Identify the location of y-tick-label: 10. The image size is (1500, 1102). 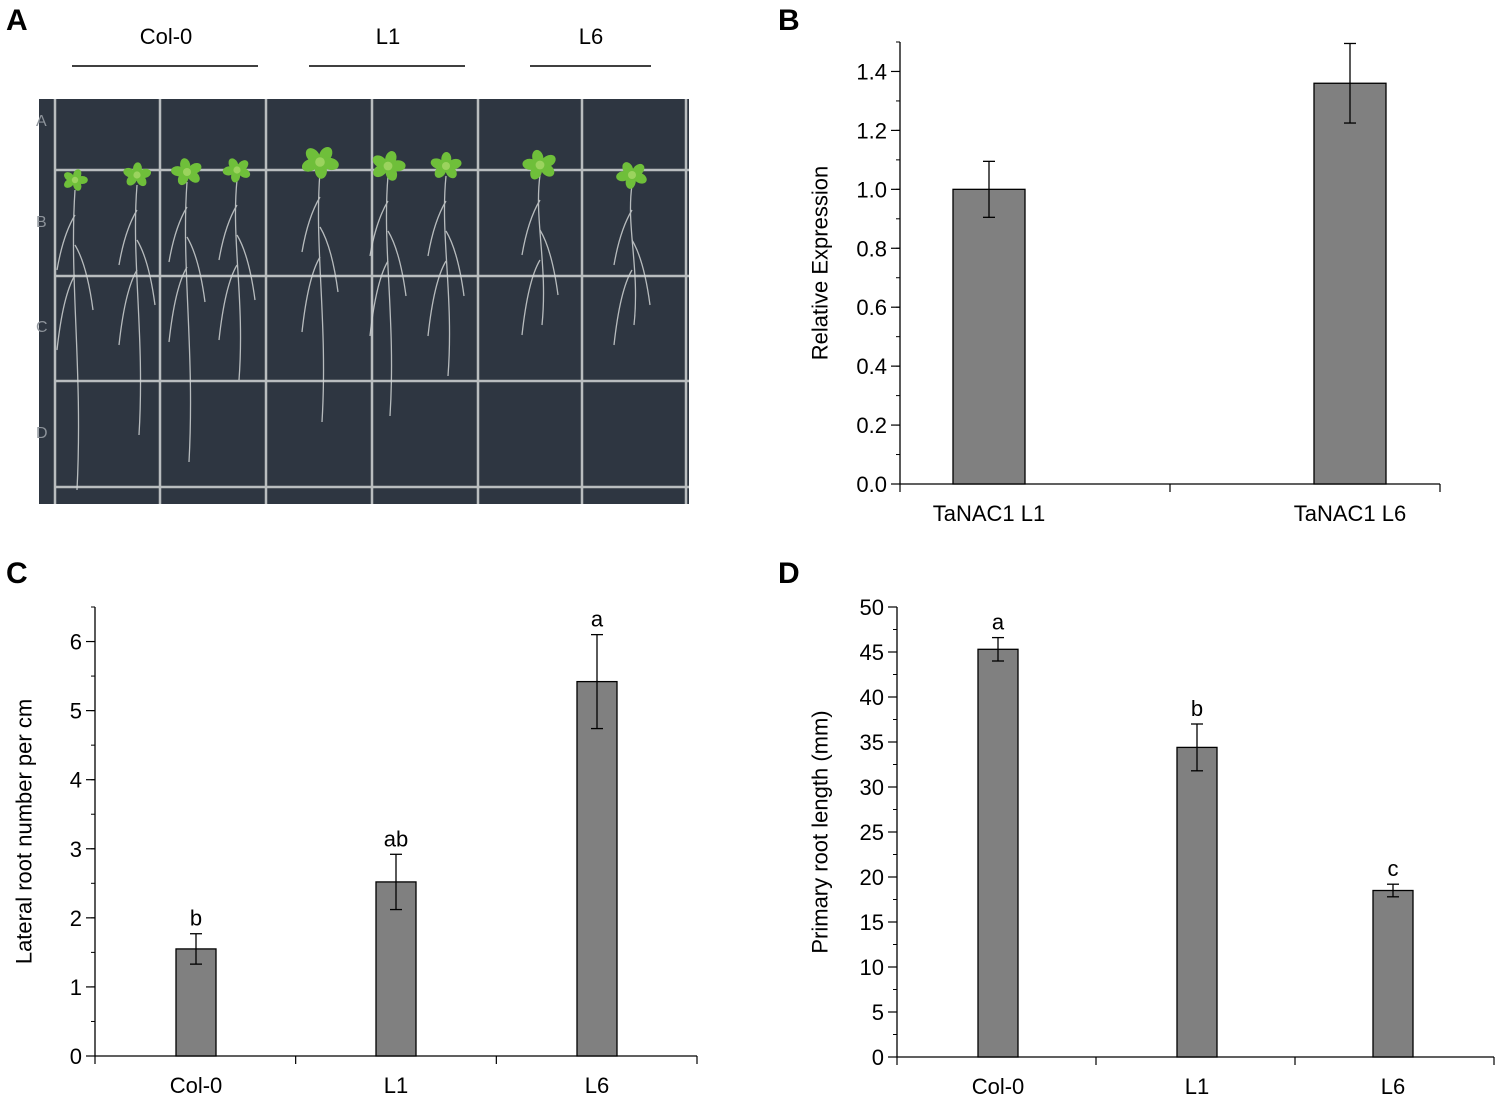
(872, 967).